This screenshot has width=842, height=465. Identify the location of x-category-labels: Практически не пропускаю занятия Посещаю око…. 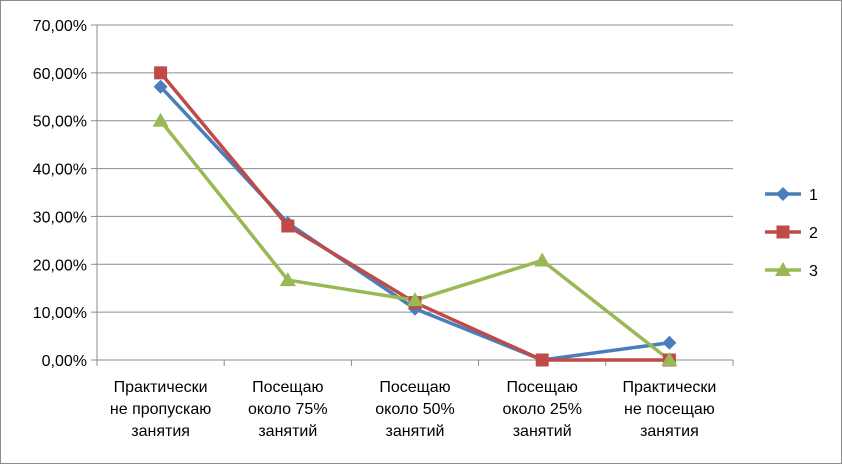
(413, 409).